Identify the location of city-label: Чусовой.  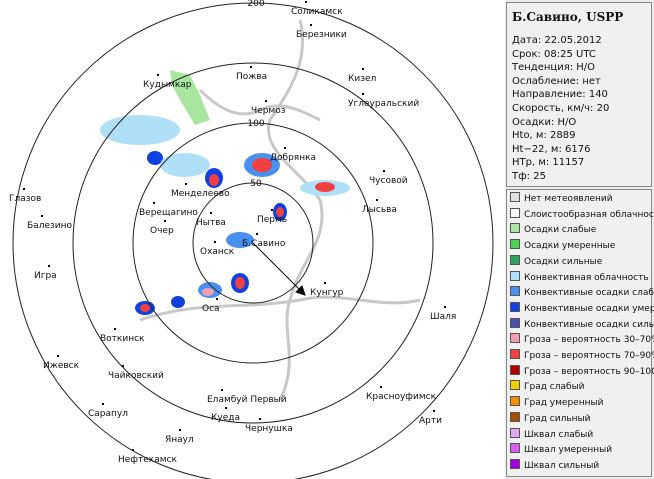
(388, 181).